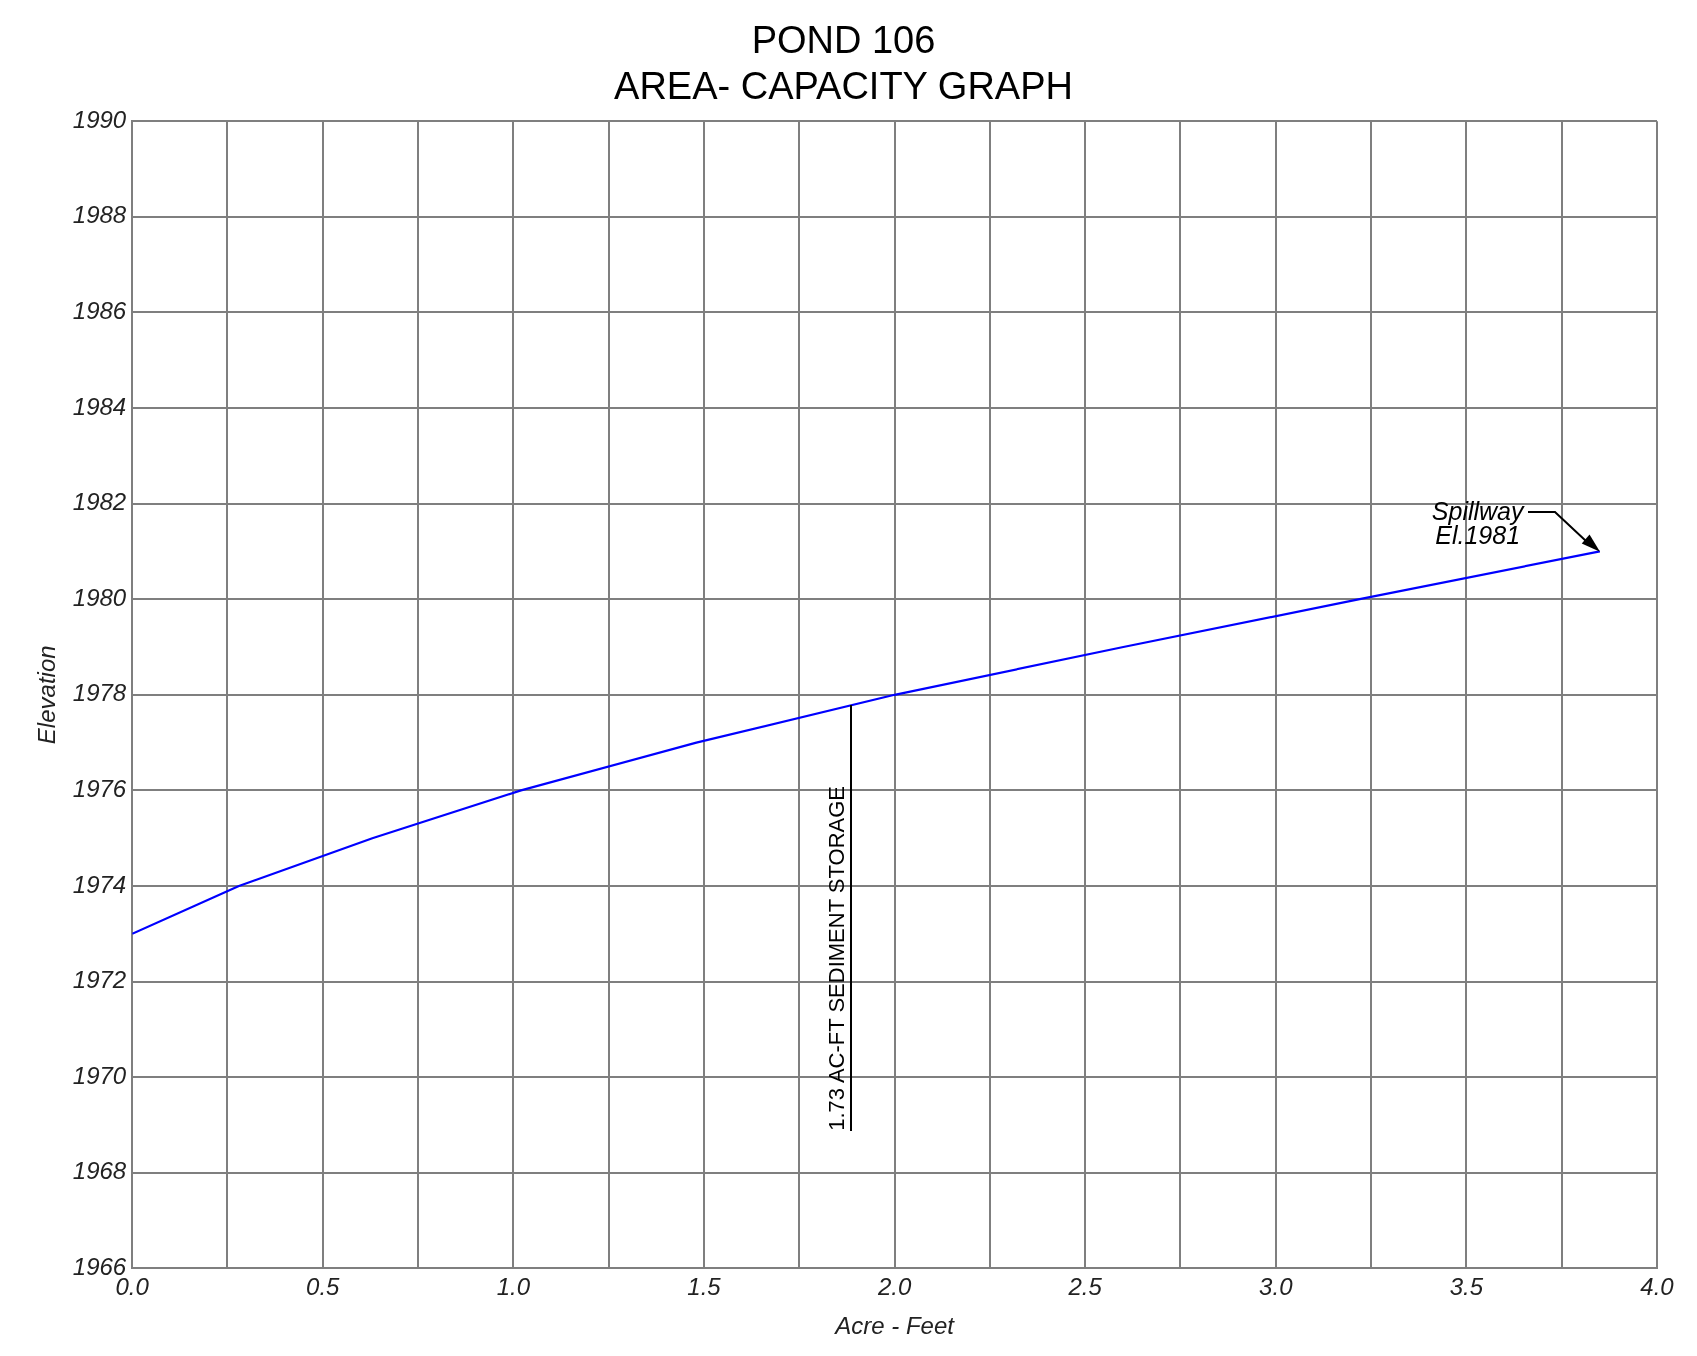 This screenshot has width=1697, height=1356. What do you see at coordinates (1466, 1287) in the screenshot?
I see `x-tick-label: 3.5` at bounding box center [1466, 1287].